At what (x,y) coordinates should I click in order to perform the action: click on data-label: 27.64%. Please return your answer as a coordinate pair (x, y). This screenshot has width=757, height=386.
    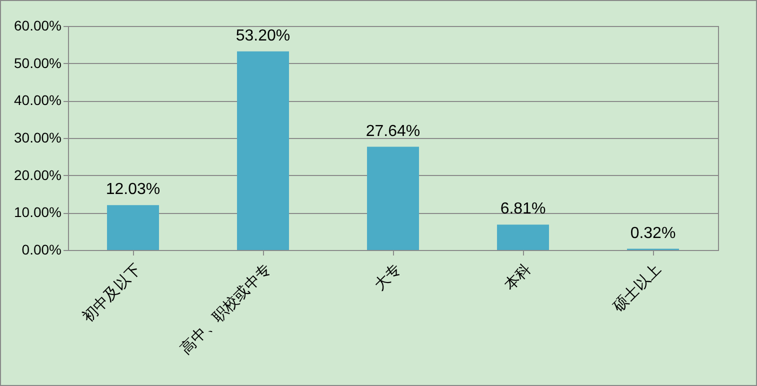
    Looking at the image, I should click on (393, 131).